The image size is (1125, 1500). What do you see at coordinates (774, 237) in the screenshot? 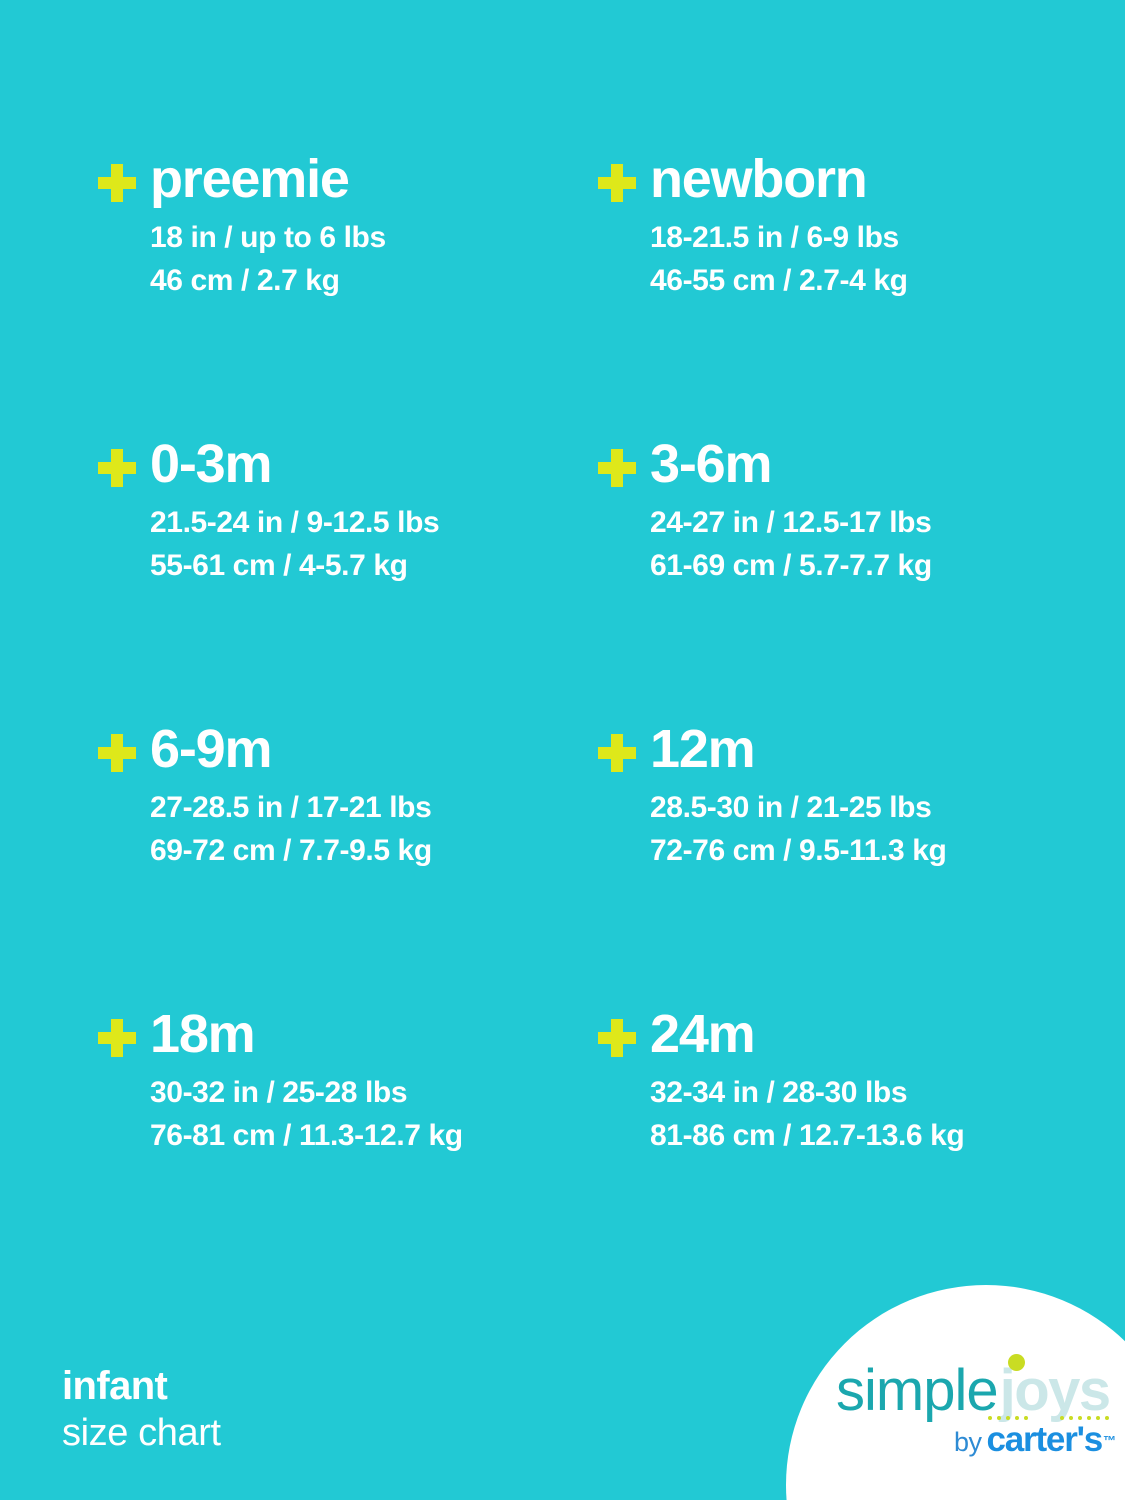
I see `size-detail-imperial: 18-21.5 in / 6-9 lbs` at bounding box center [774, 237].